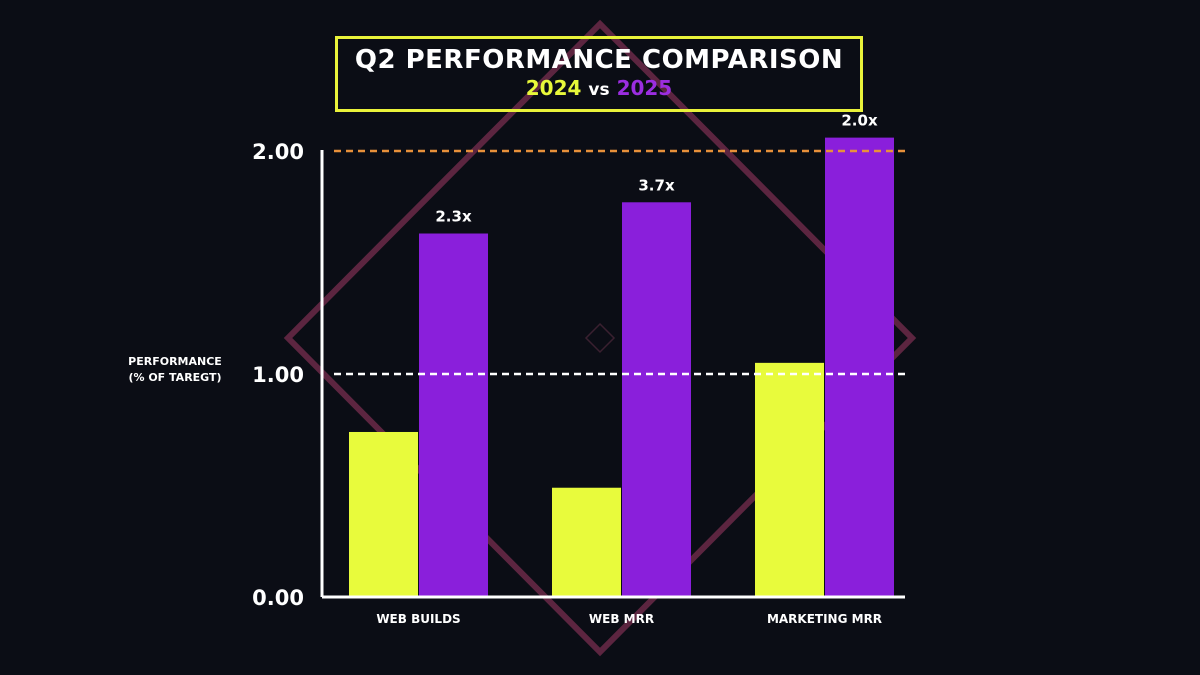  What do you see at coordinates (278, 152) in the screenshot?
I see `y-tick-label-2.00: 2.00` at bounding box center [278, 152].